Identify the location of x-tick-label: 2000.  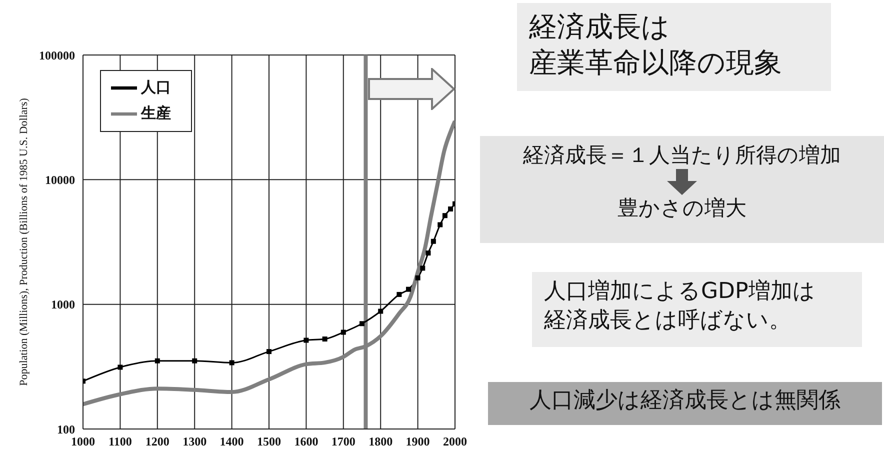
(455, 441).